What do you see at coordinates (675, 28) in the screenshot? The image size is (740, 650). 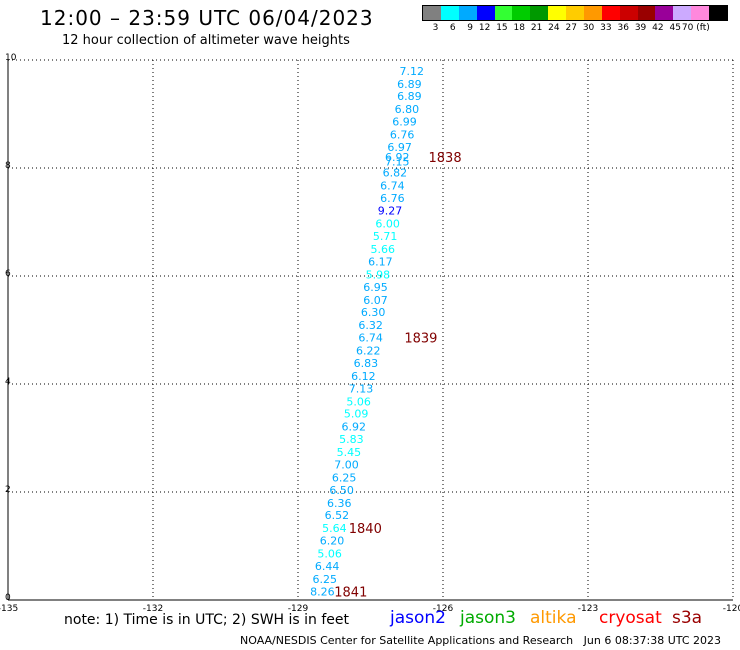 I see `legend-label: 45` at bounding box center [675, 28].